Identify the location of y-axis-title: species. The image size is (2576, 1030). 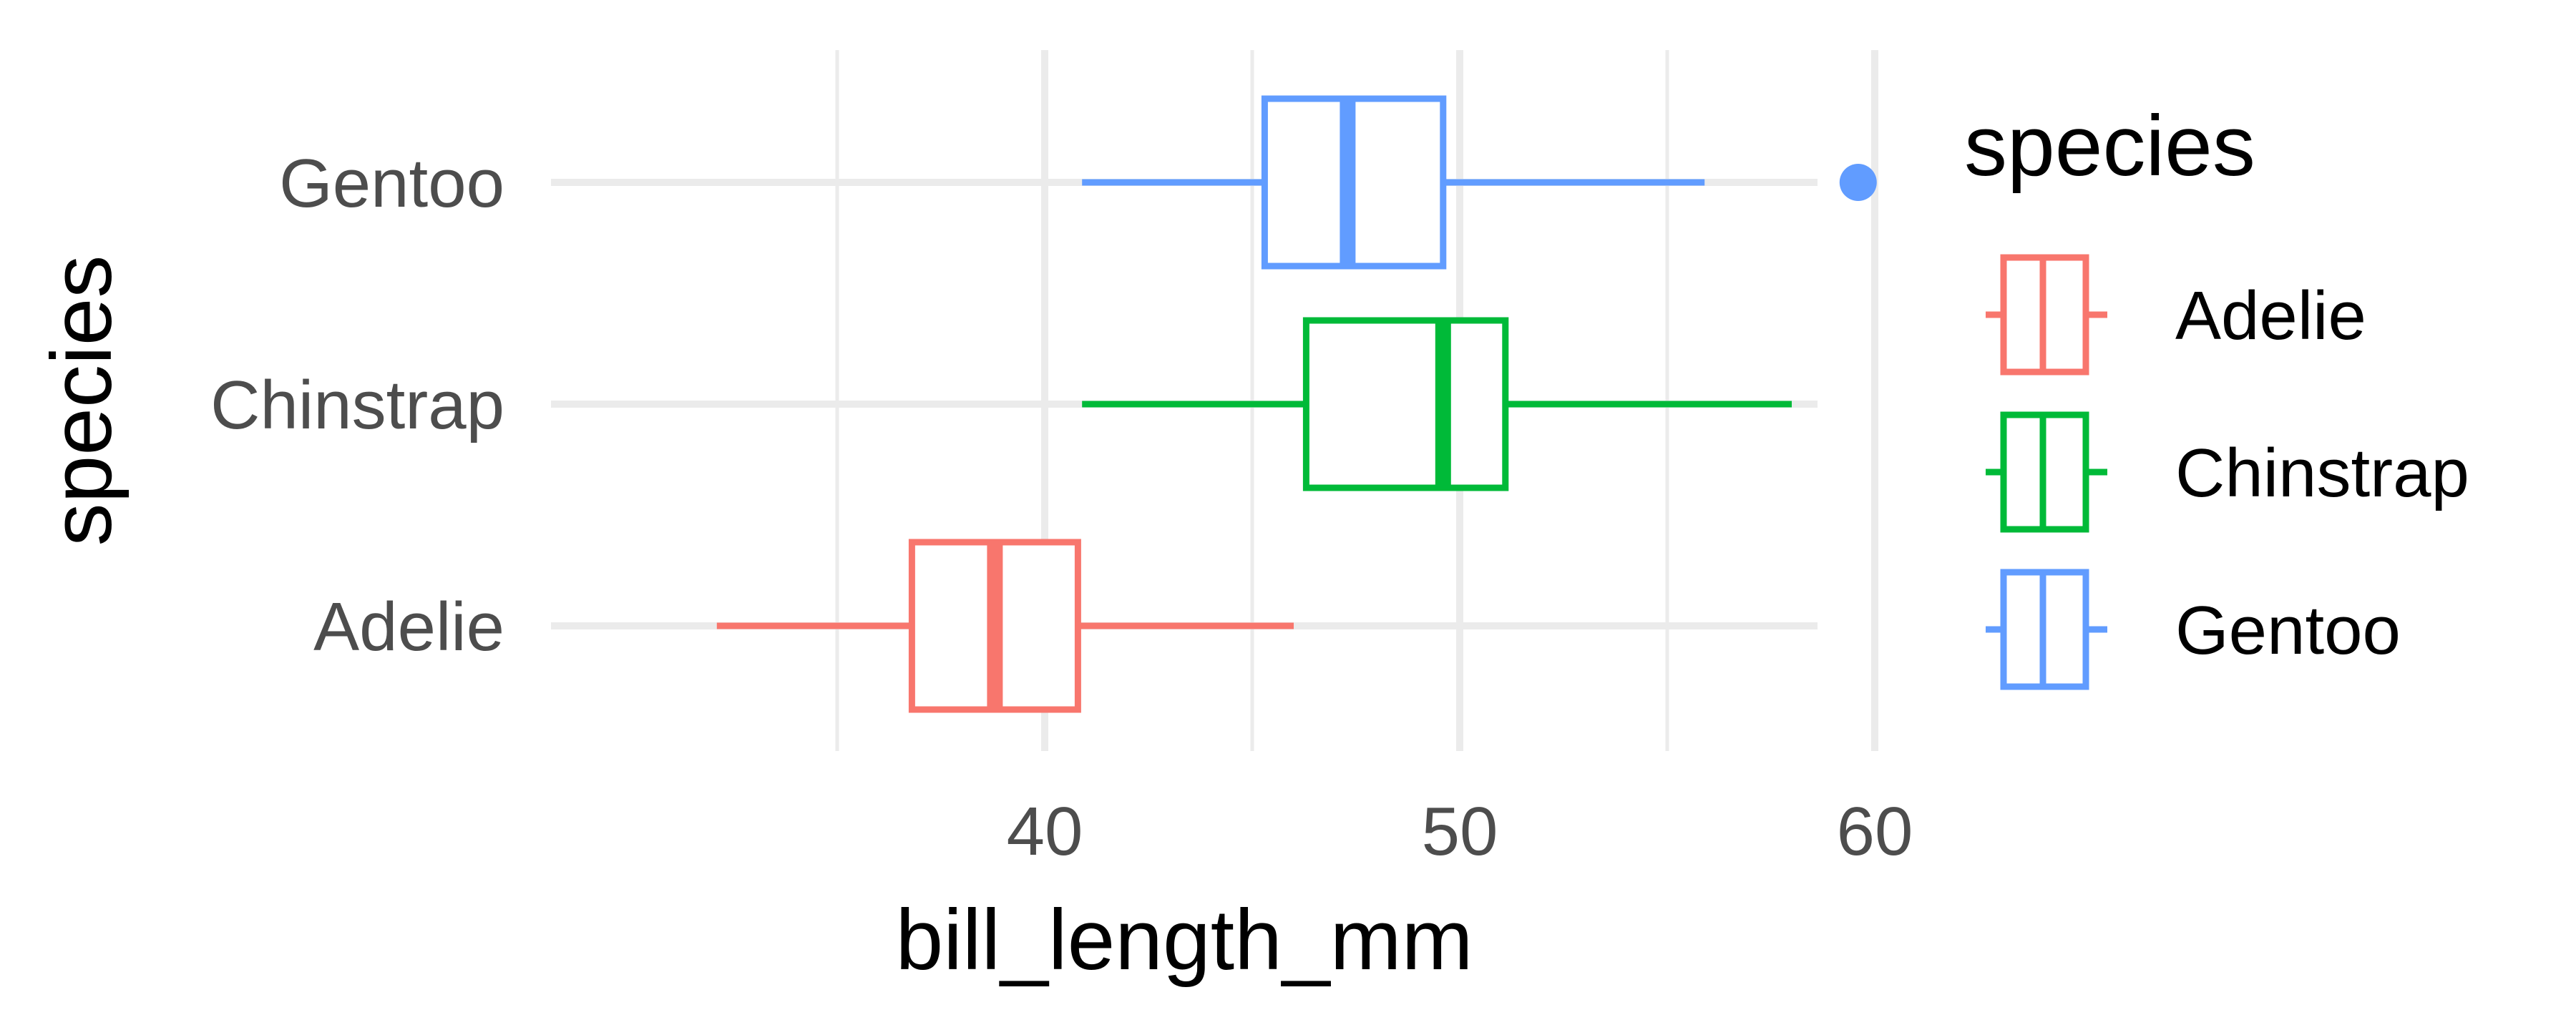
(82, 401).